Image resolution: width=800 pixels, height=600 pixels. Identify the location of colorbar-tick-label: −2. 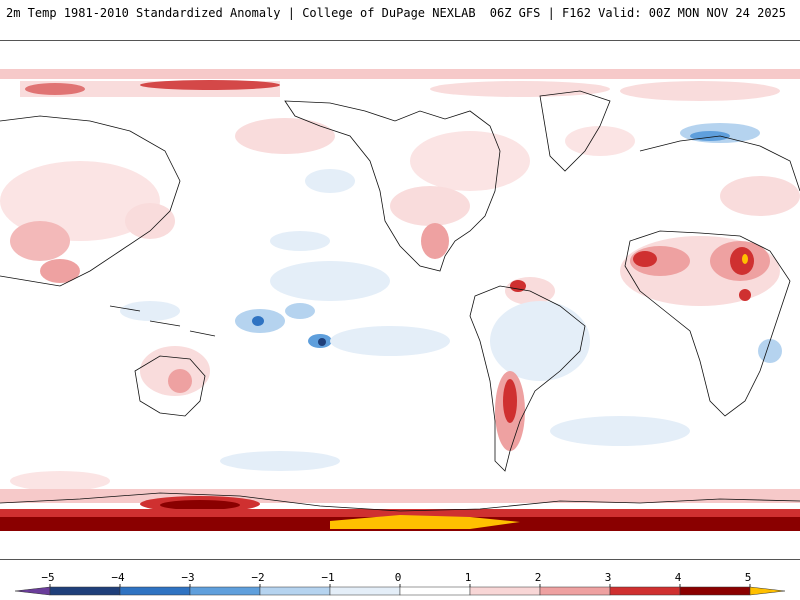
(257, 577).